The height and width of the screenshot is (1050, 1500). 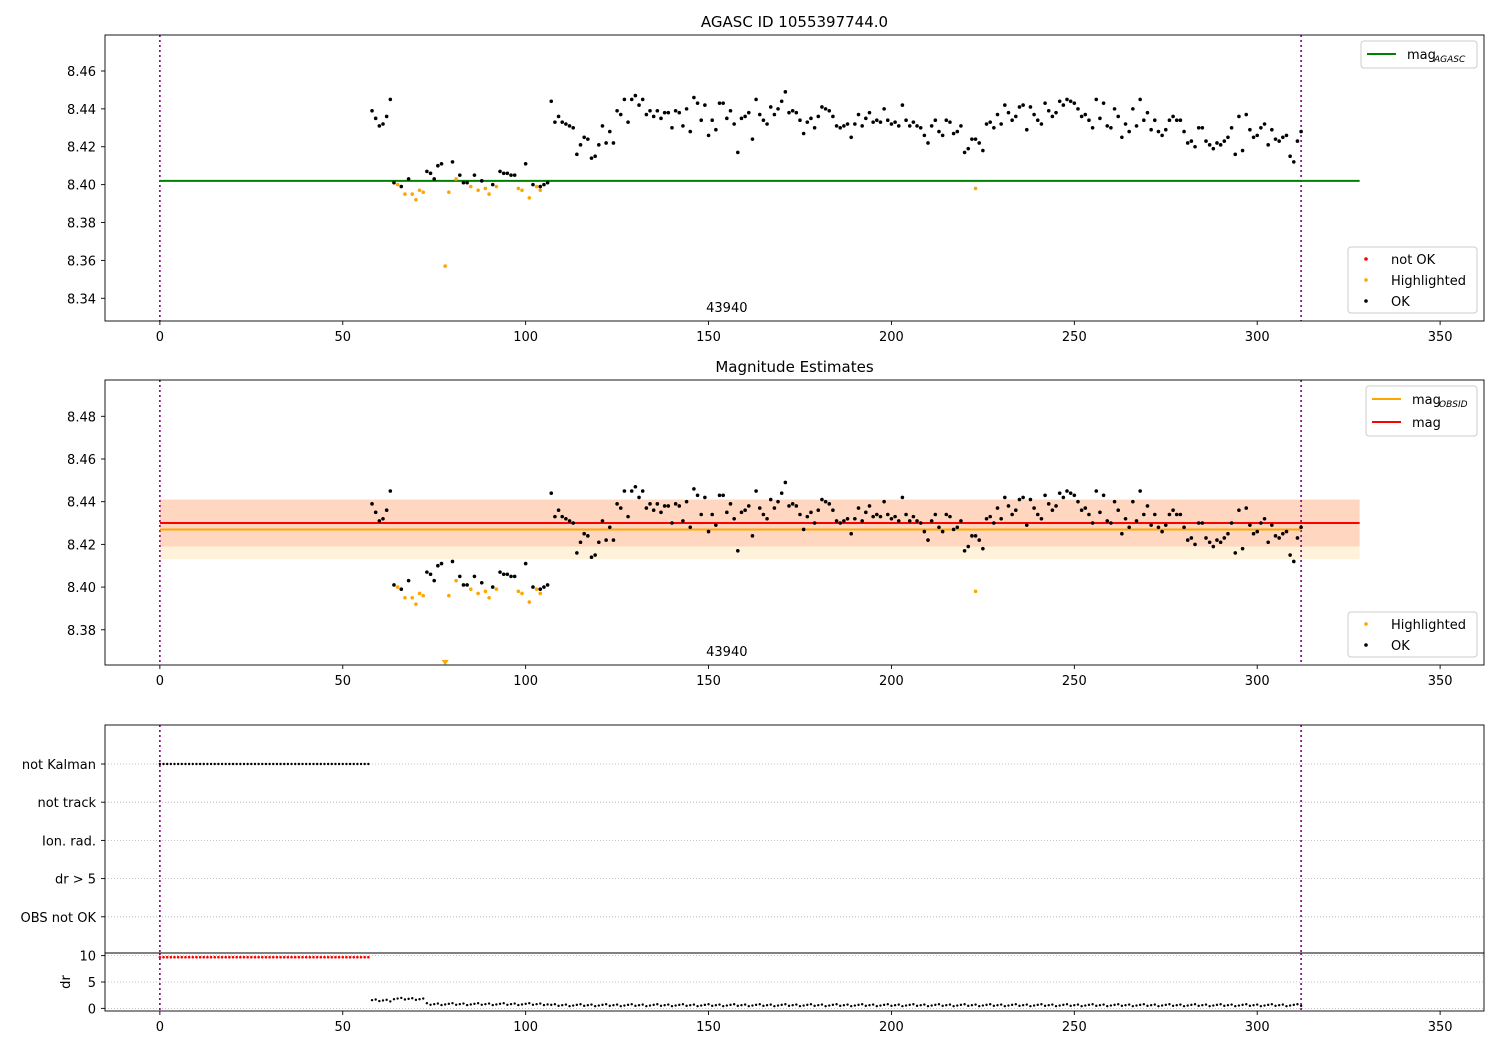 What do you see at coordinates (171, 764) in the screenshot?
I see `flag-point` at bounding box center [171, 764].